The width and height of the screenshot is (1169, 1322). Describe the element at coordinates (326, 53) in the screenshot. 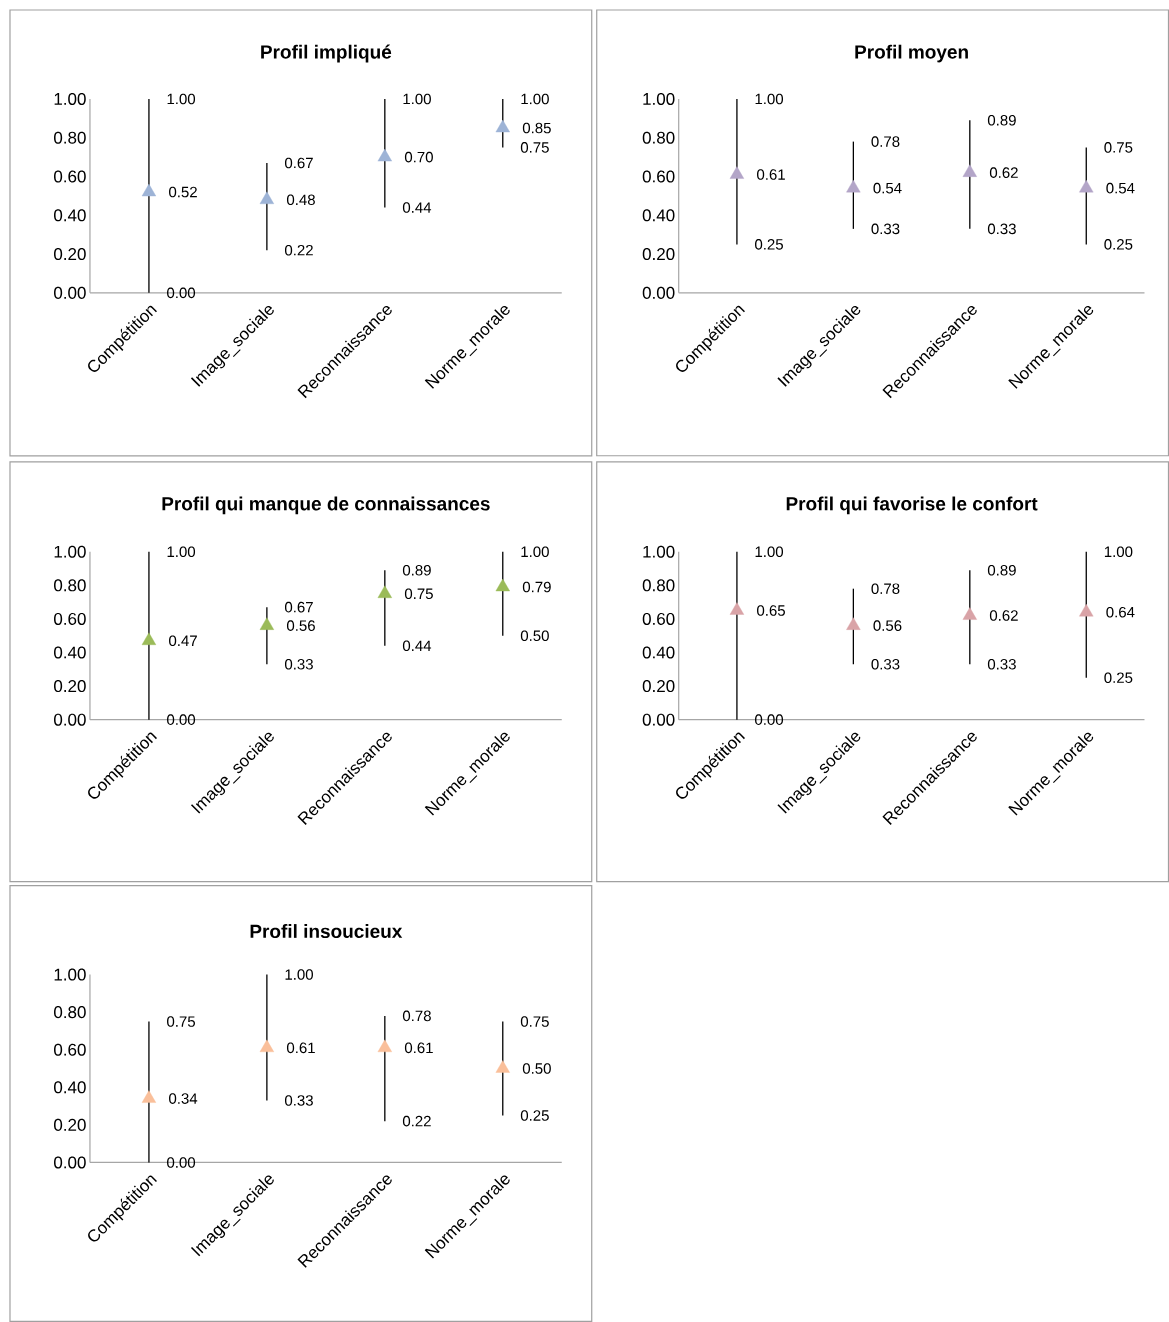

I see `chart-title: Profil impliqué` at that location.